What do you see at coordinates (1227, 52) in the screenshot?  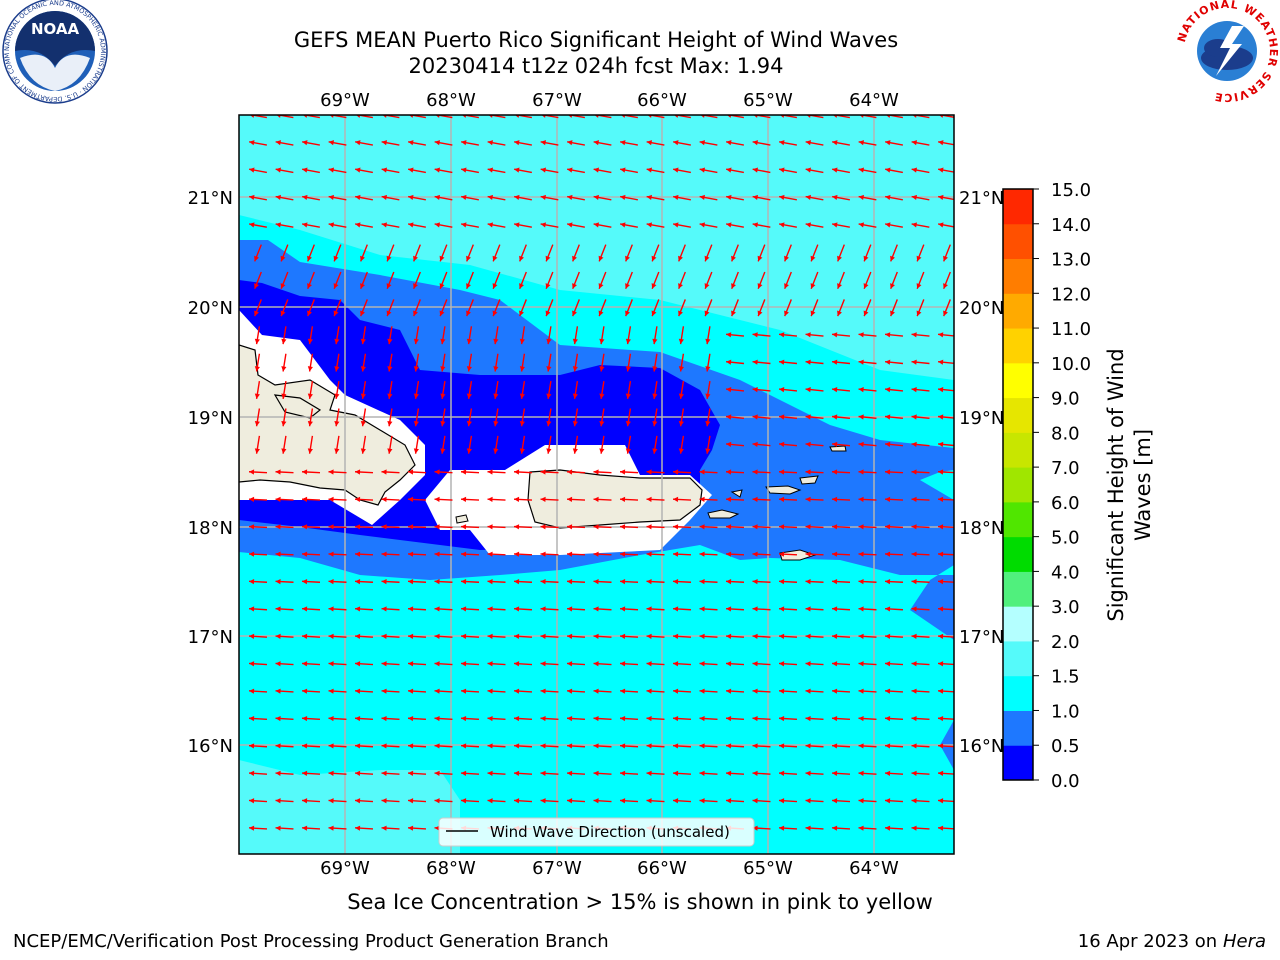 I see `nws-logo: NATIONAL WEATHER SERVICE` at bounding box center [1227, 52].